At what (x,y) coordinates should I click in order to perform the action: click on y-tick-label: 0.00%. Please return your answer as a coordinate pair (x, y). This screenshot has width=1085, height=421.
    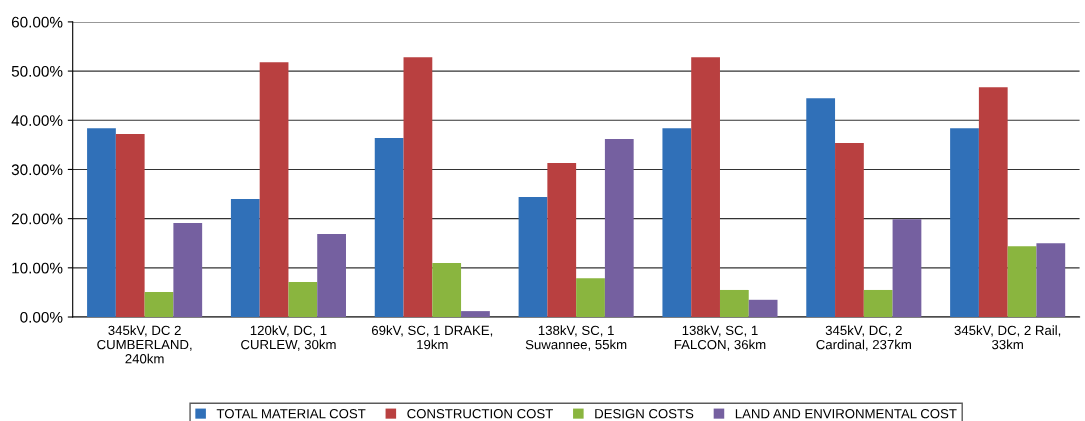
    Looking at the image, I should click on (41, 317).